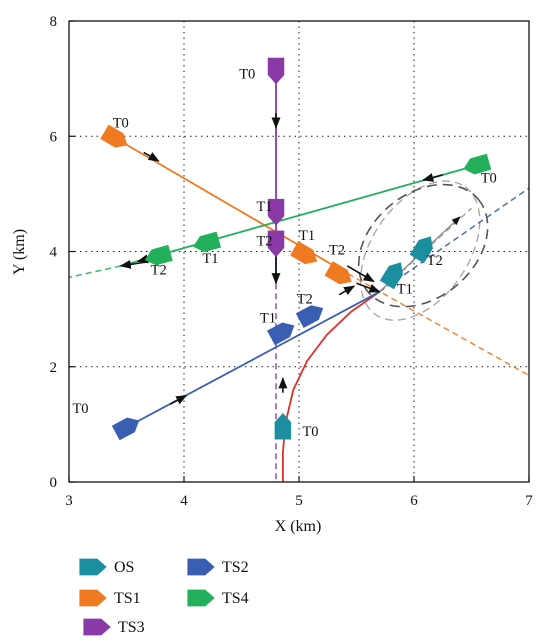 The width and height of the screenshot is (550, 644). What do you see at coordinates (124, 567) in the screenshot?
I see `legend-label-os: OS` at bounding box center [124, 567].